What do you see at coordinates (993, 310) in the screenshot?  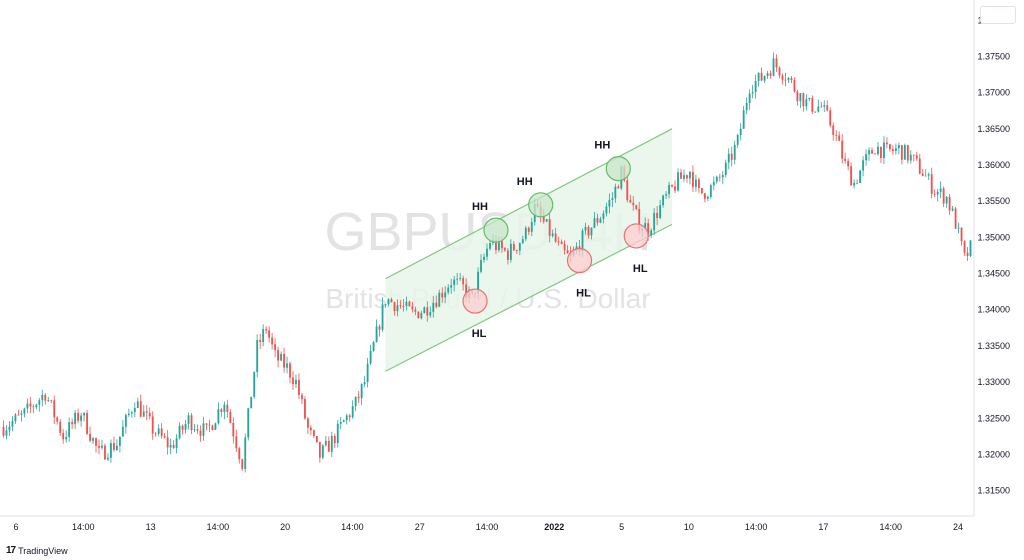 I see `price-tick-label: 1.34000` at bounding box center [993, 310].